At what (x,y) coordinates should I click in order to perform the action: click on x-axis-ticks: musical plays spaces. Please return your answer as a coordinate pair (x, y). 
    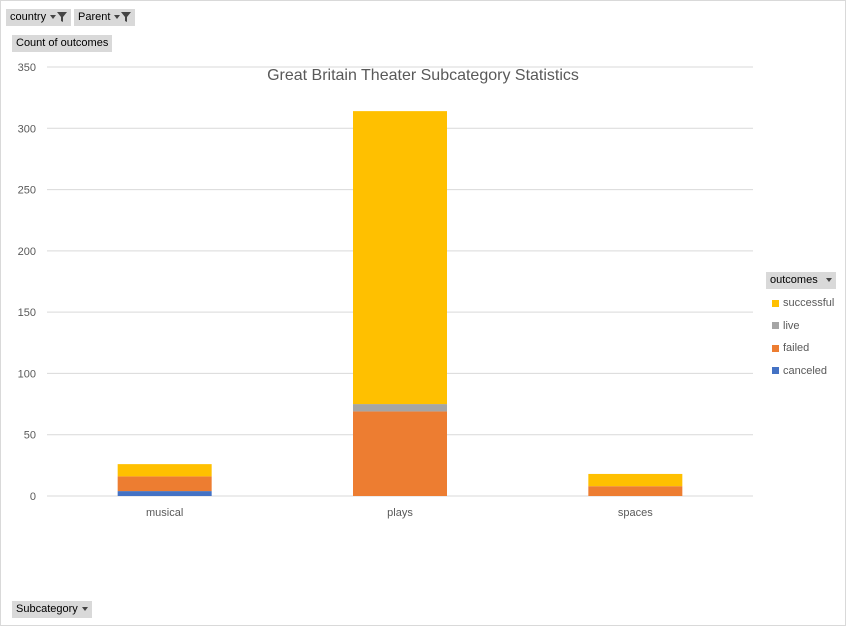
    Looking at the image, I should click on (399, 513).